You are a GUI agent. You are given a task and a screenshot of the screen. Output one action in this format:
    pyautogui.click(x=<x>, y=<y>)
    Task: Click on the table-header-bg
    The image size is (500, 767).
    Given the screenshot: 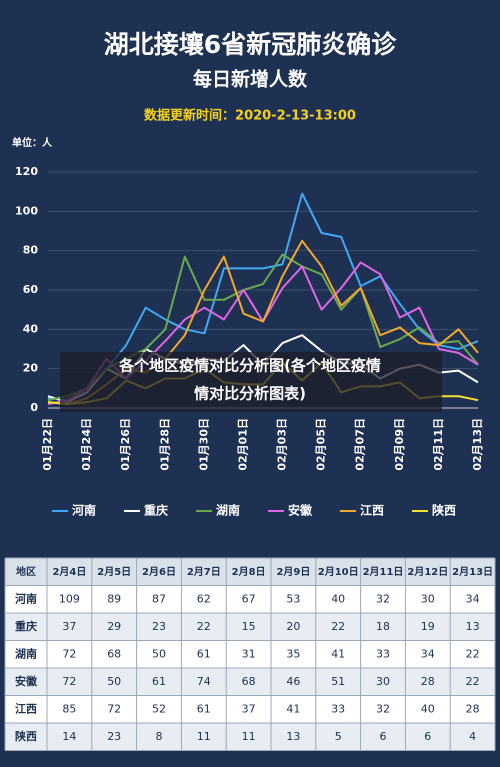 What is the action you would take?
    pyautogui.click(x=250, y=572)
    